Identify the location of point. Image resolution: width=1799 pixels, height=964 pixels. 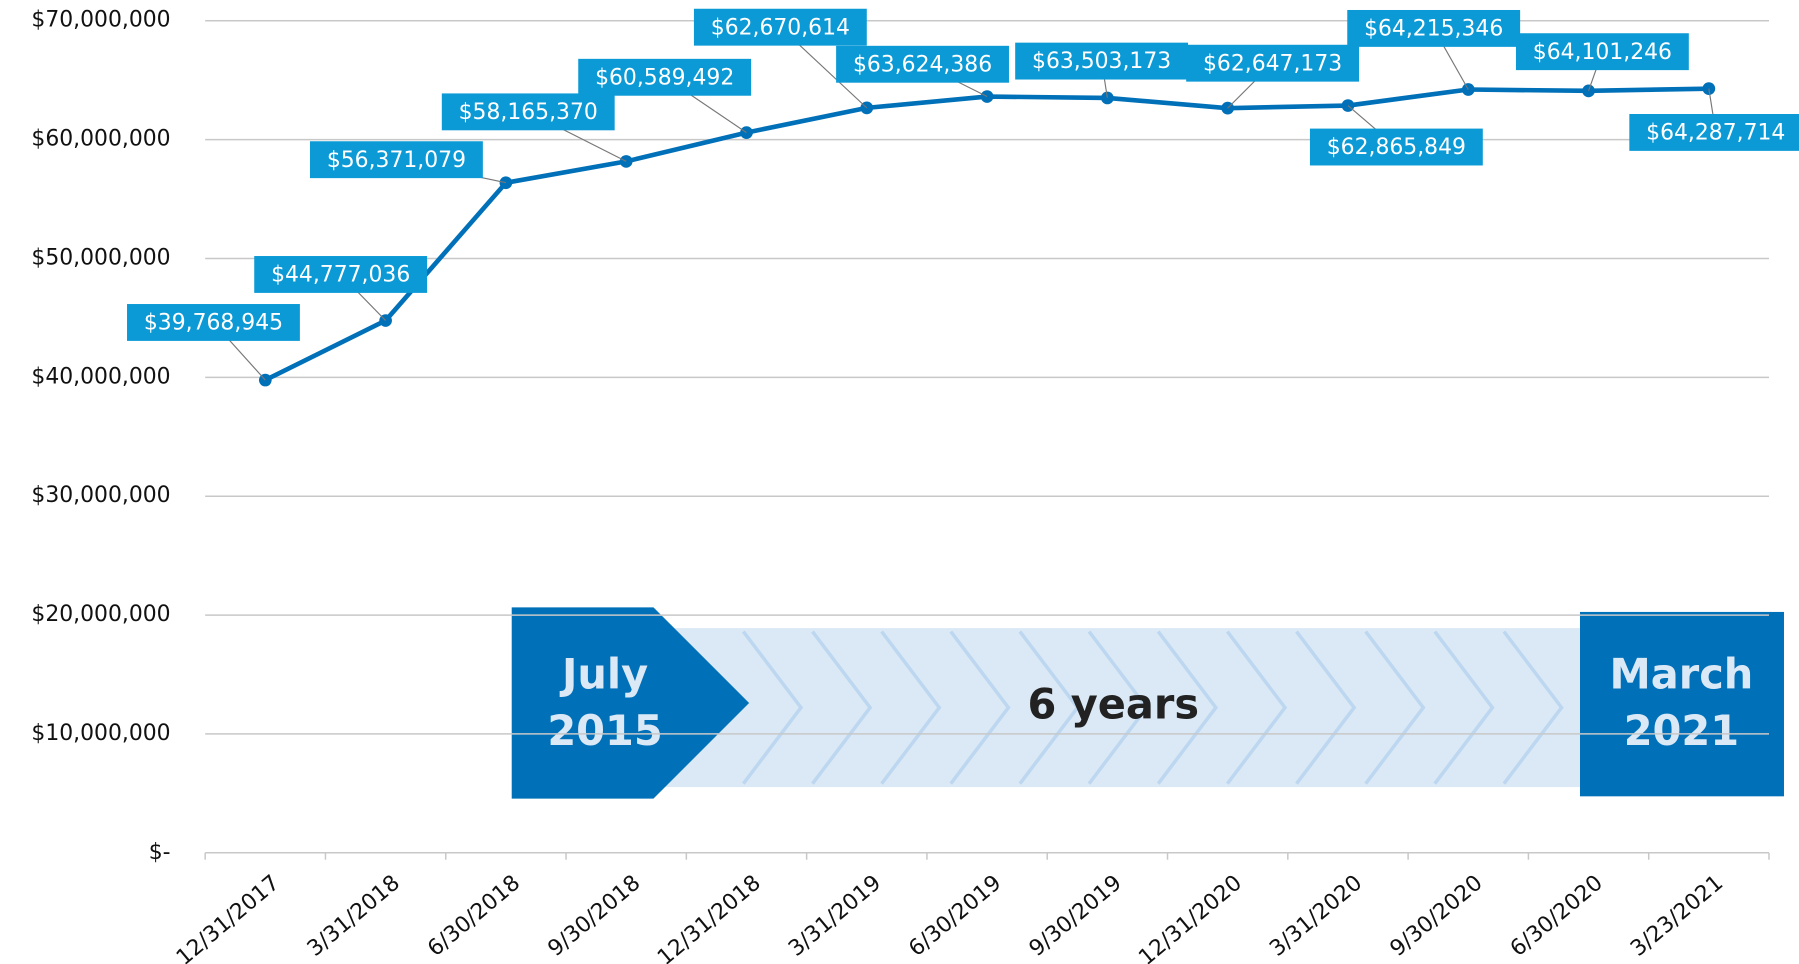
(746, 132).